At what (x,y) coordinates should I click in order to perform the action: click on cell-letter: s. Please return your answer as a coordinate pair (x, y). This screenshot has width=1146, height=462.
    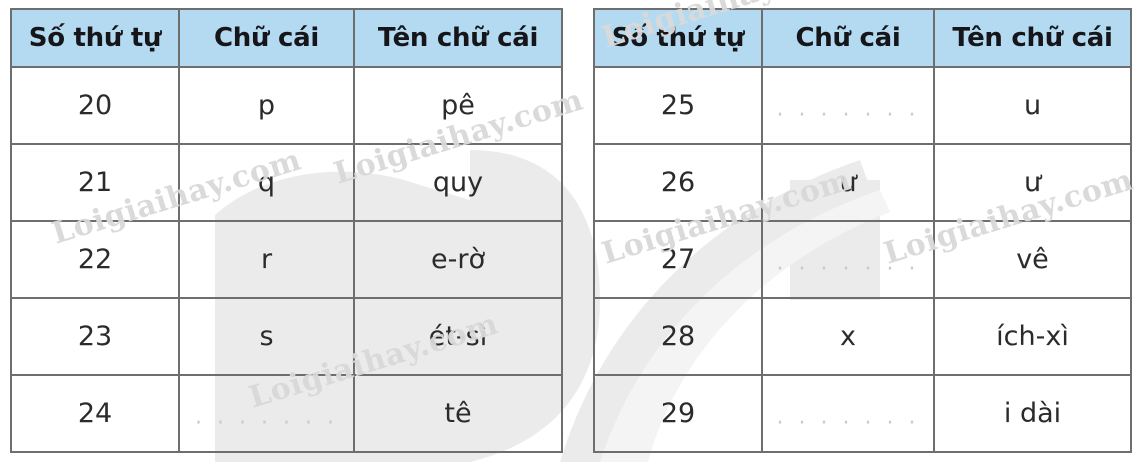
    Looking at the image, I should click on (266, 336).